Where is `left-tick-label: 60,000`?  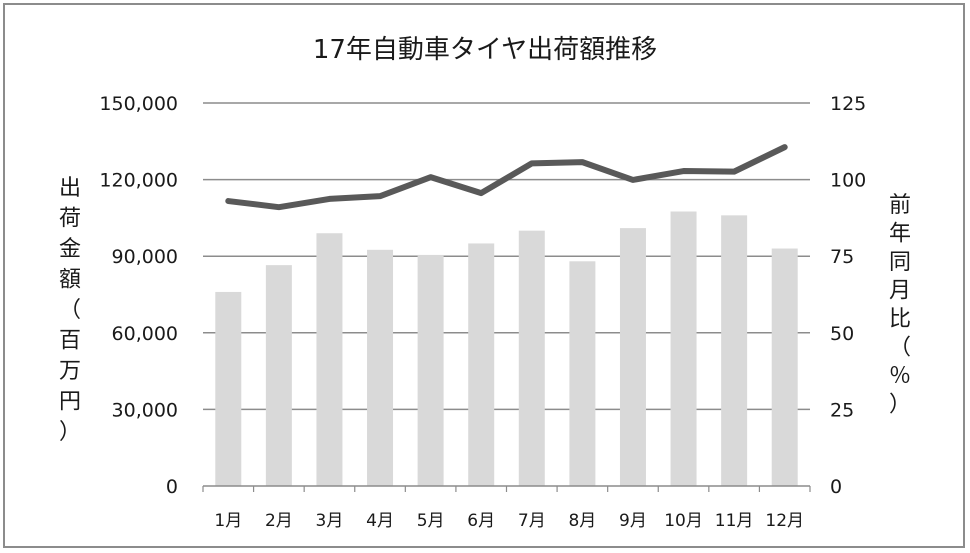 left-tick-label: 60,000 is located at coordinates (145, 334).